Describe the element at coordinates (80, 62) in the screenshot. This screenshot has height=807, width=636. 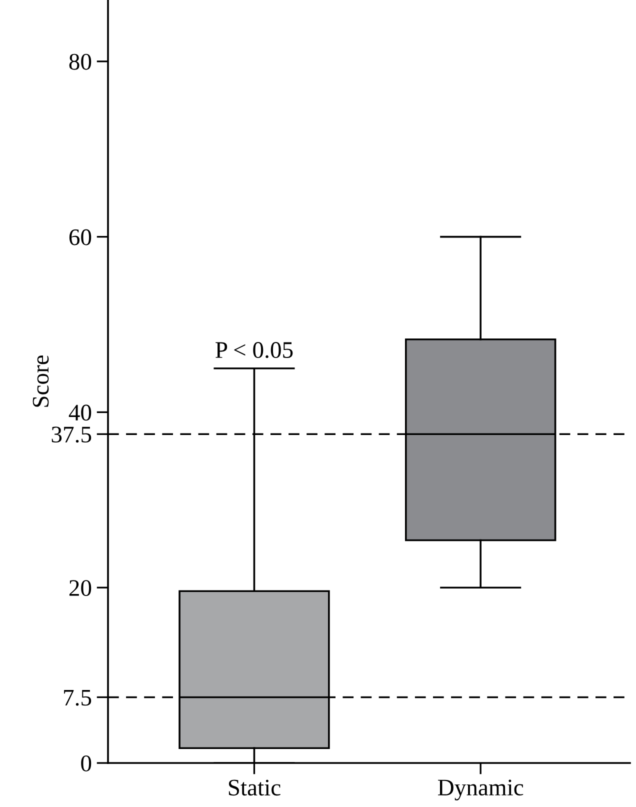
I see `y-tick-label: 80` at that location.